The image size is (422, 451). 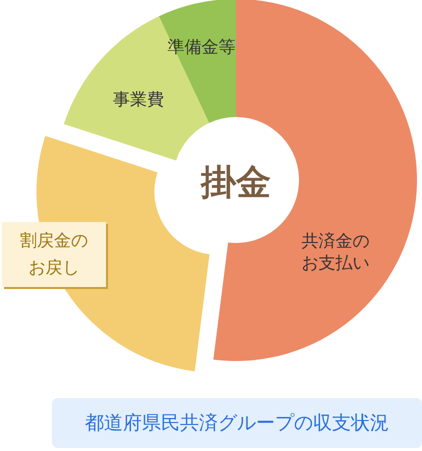 I want to click on slice-label: 準備金等, so click(x=201, y=47).